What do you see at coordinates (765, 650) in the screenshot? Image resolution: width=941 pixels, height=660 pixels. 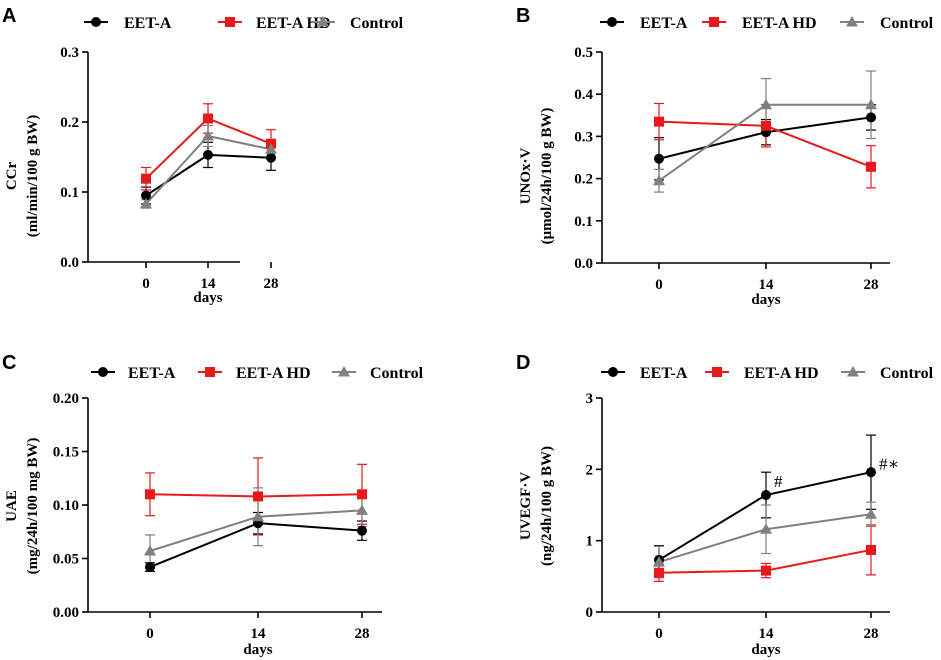 I see `panel-d-xlabel: days` at bounding box center [765, 650].